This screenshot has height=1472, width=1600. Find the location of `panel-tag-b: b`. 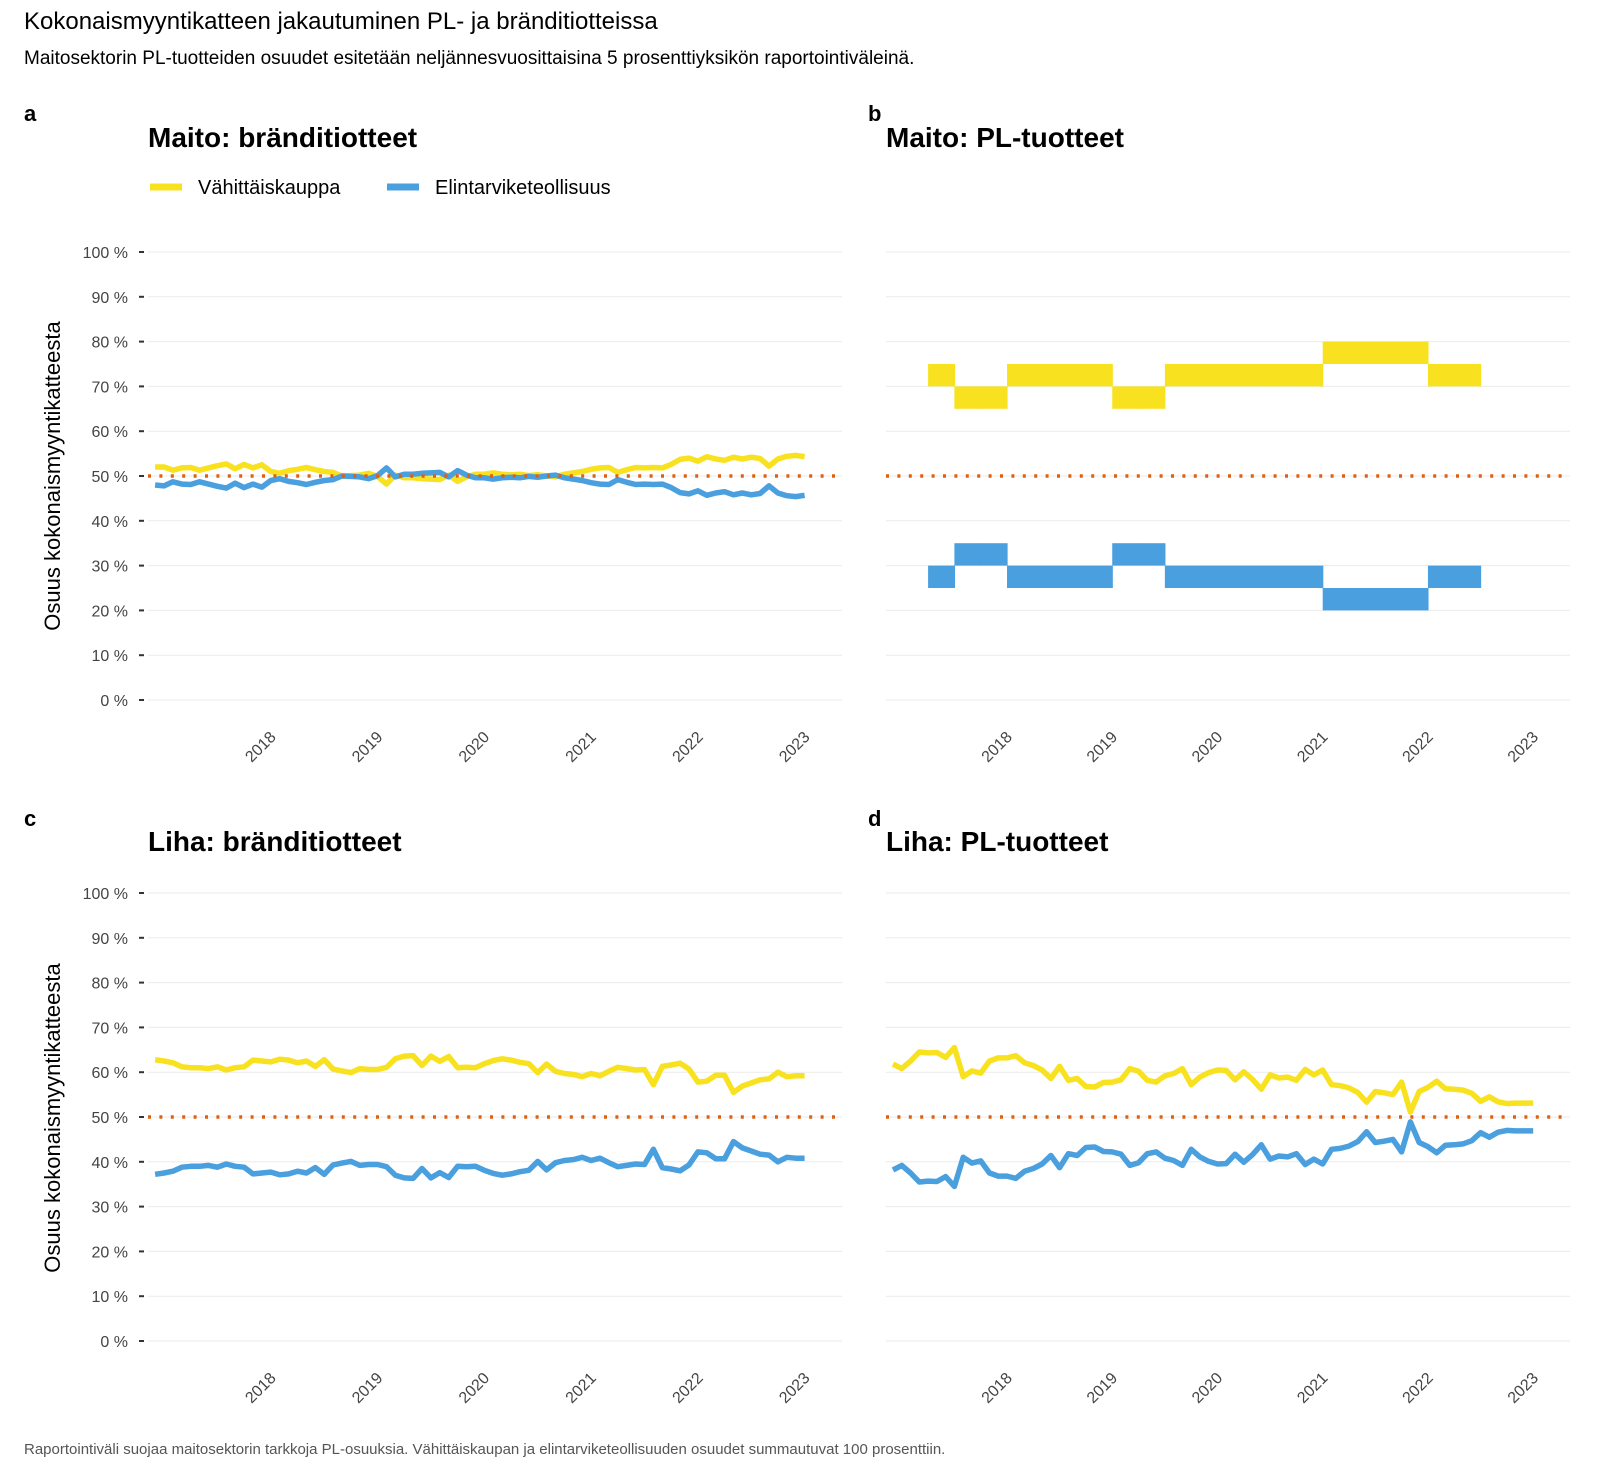

panel-tag-b: b is located at coordinates (874, 113).